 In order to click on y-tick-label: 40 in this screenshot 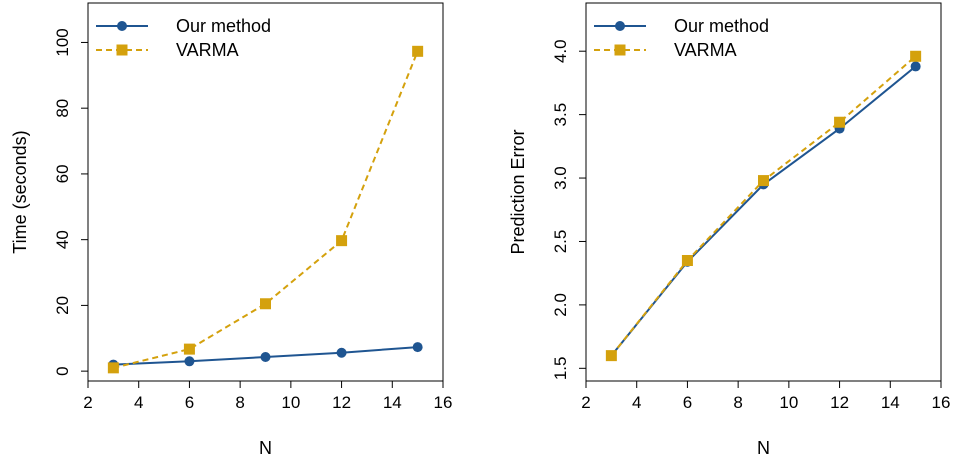, I will do `click(62, 239)`.